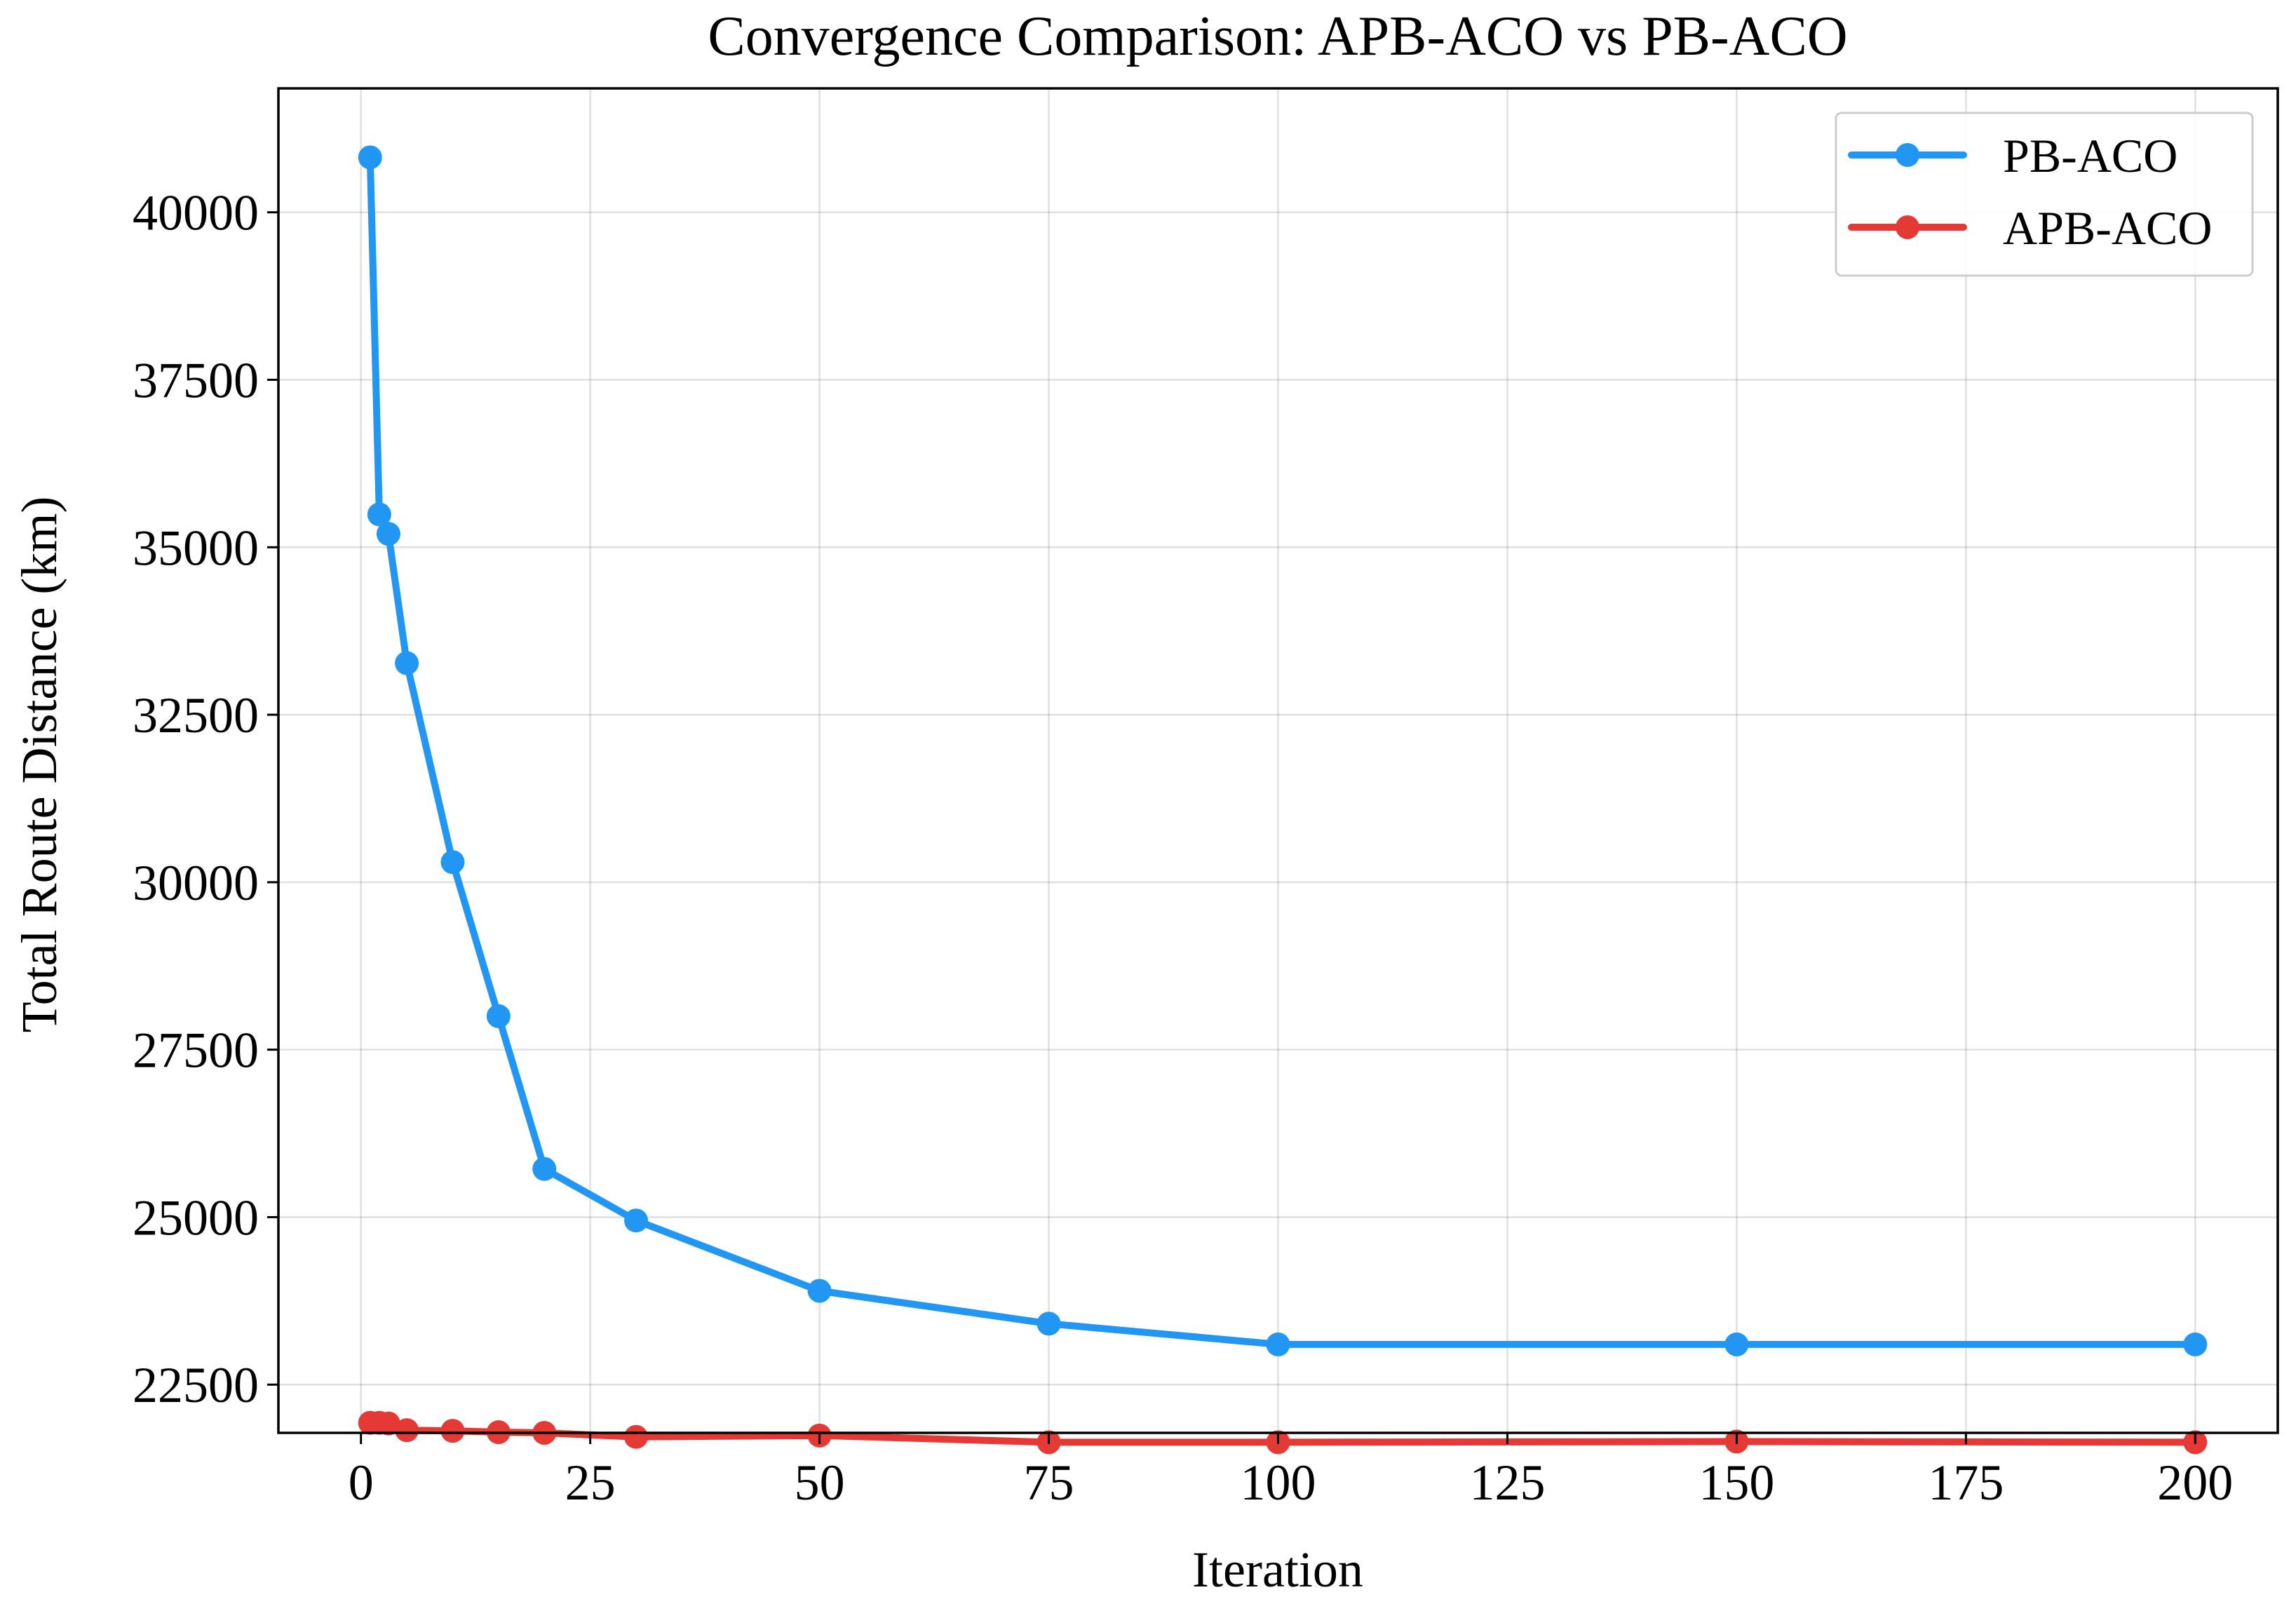  I want to click on y-tick-label: 25000, so click(196, 1217).